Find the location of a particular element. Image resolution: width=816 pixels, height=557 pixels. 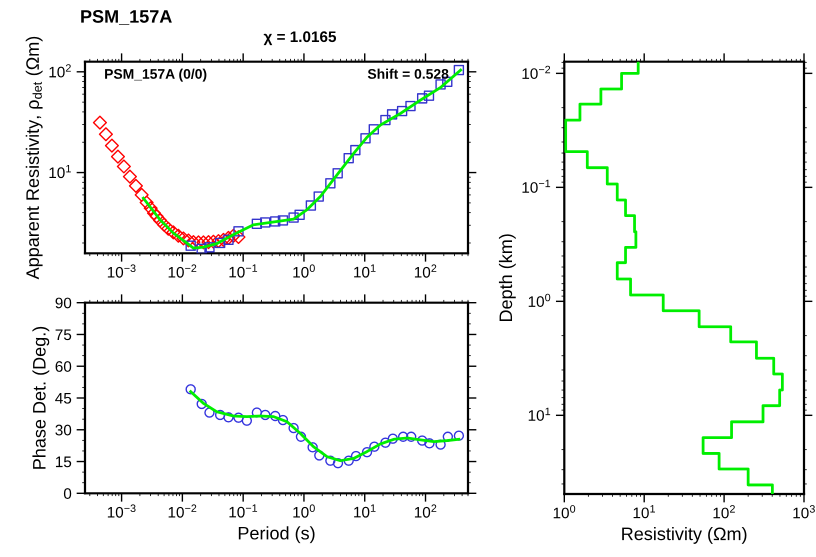

y-tick-label: 15 is located at coordinates (64, 462).